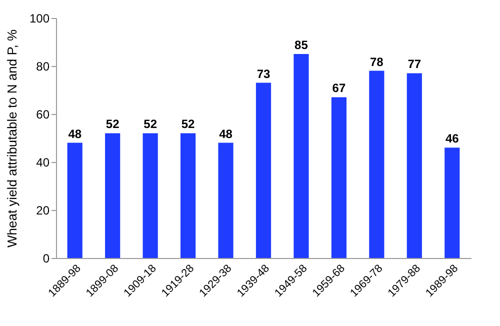 The width and height of the screenshot is (500, 326). What do you see at coordinates (43, 163) in the screenshot?
I see `y-tick-label: 40` at bounding box center [43, 163].